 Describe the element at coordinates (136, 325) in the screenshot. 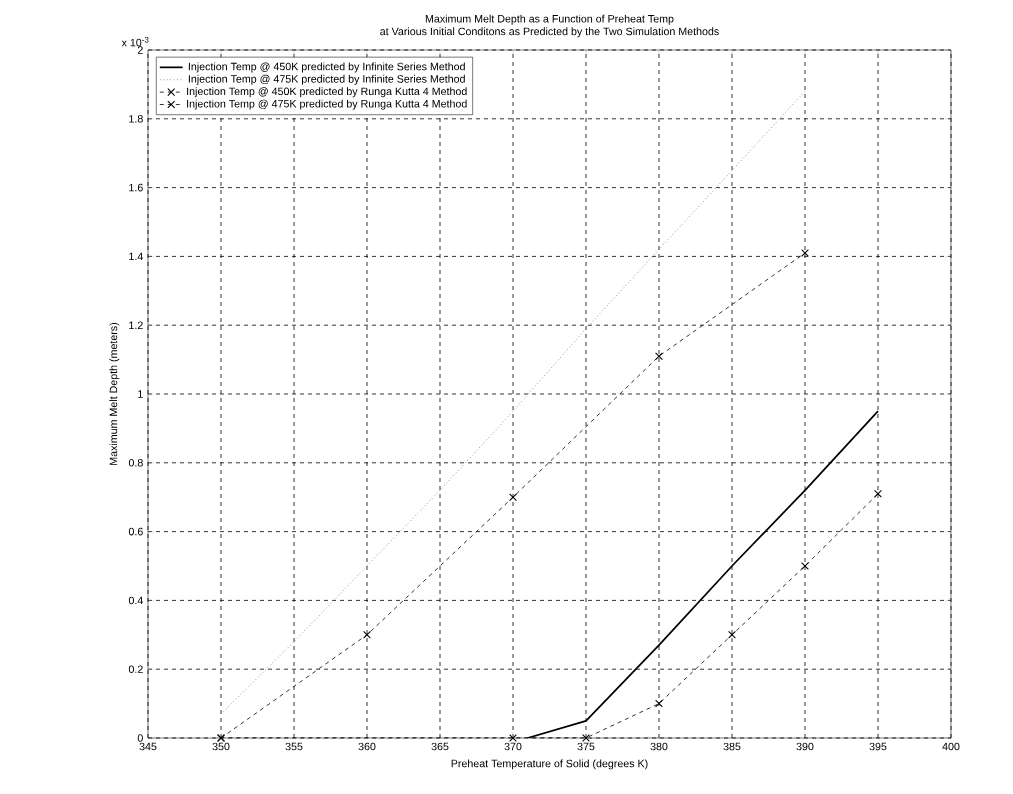

I see `y-tick-label: 1.2` at that location.